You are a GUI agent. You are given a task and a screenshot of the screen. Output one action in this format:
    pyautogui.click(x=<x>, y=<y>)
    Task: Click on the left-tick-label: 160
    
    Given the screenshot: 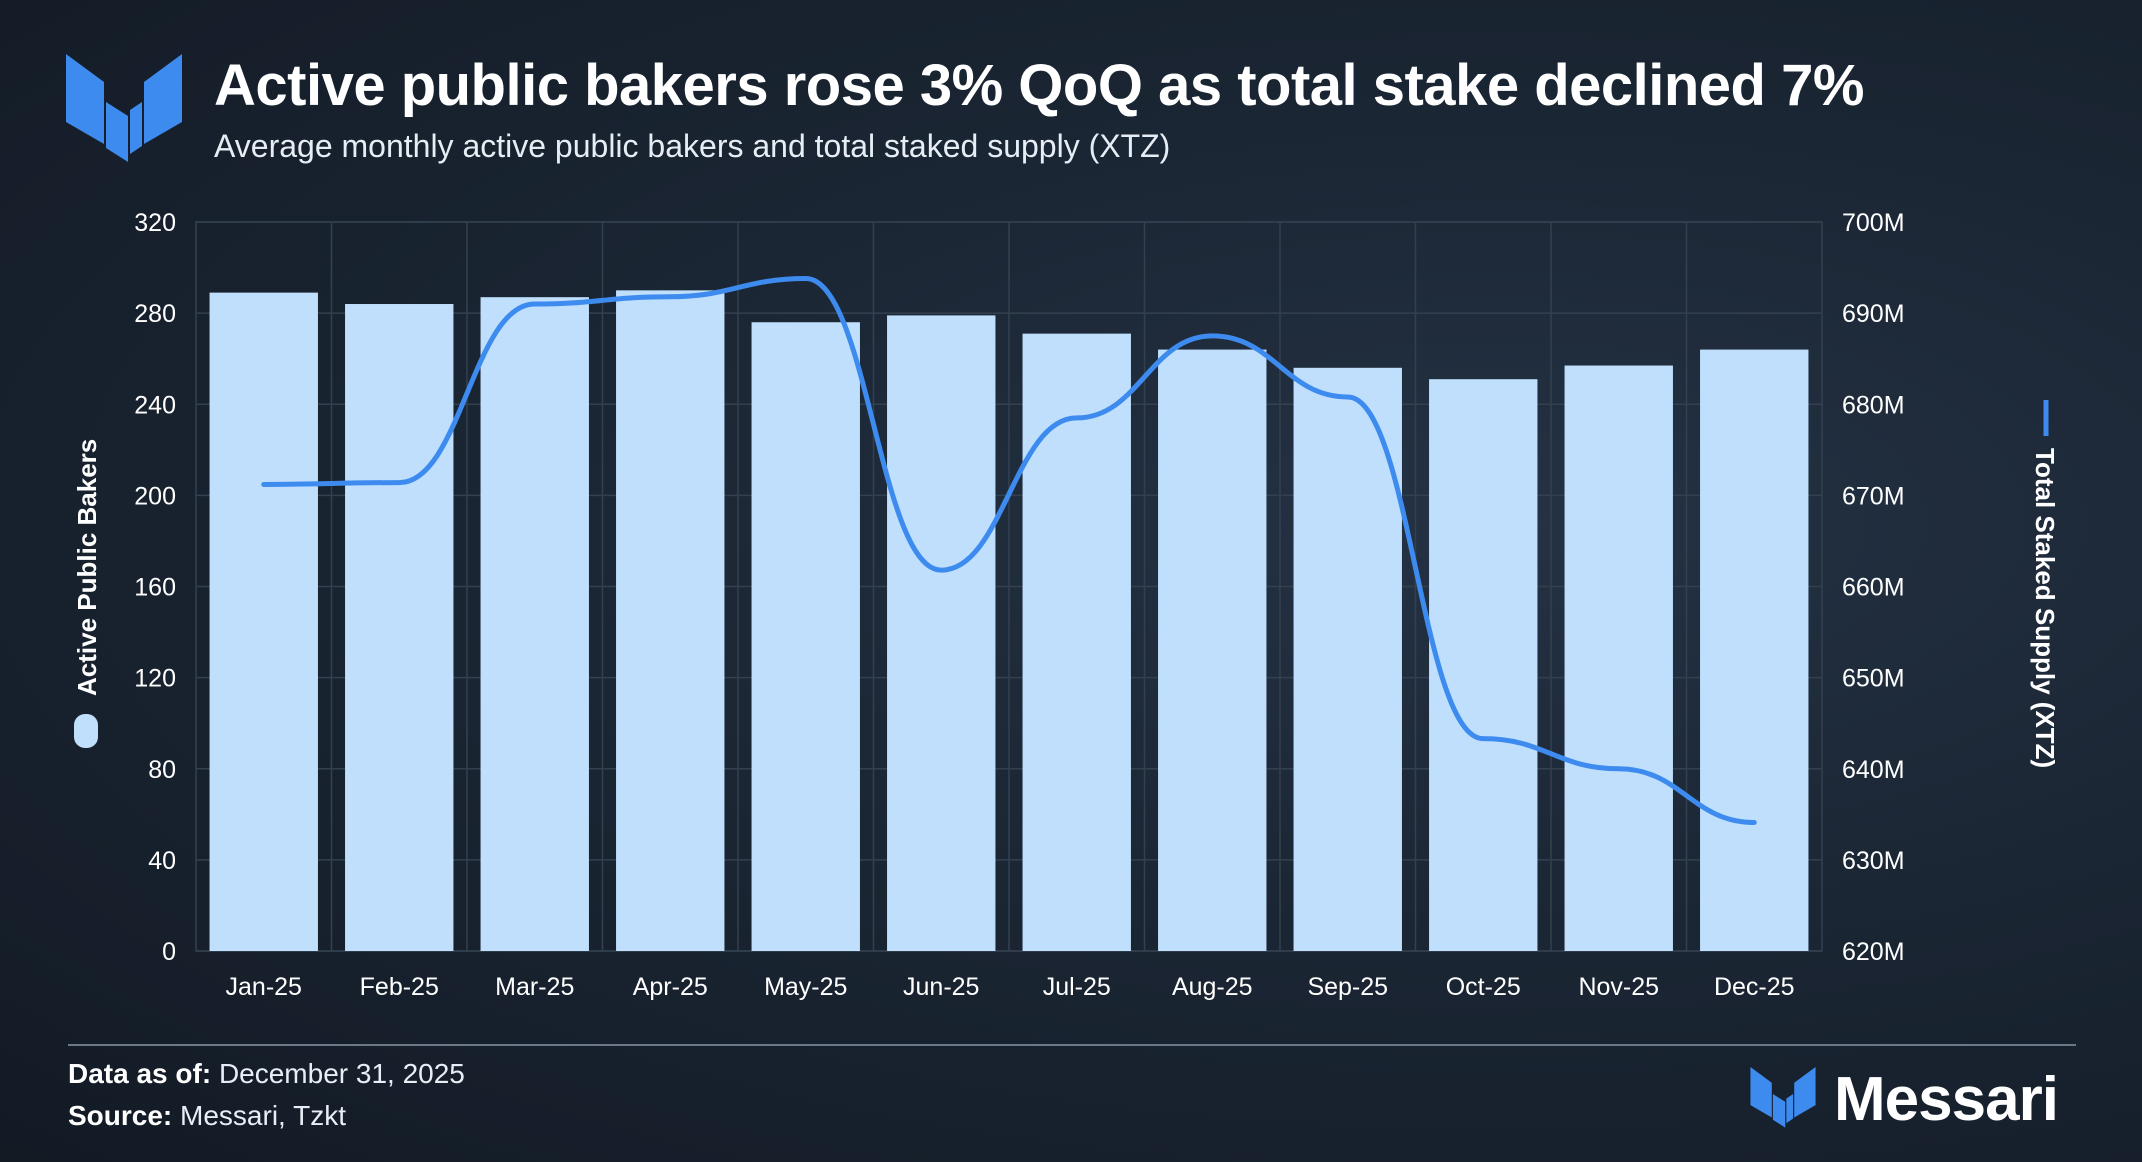 What is the action you would take?
    pyautogui.click(x=155, y=588)
    